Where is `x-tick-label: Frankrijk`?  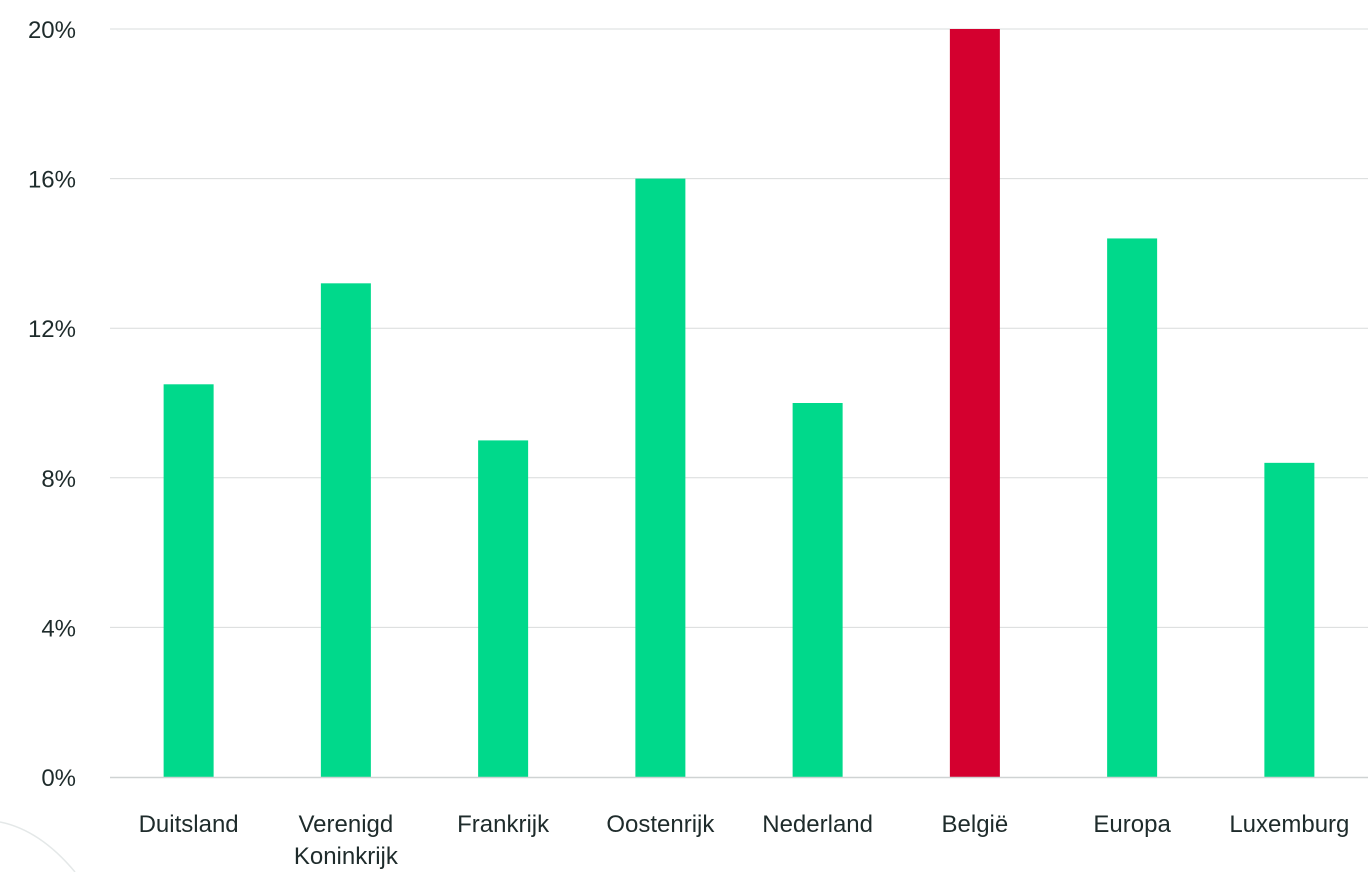
x-tick-label: Frankrijk is located at coordinates (503, 824).